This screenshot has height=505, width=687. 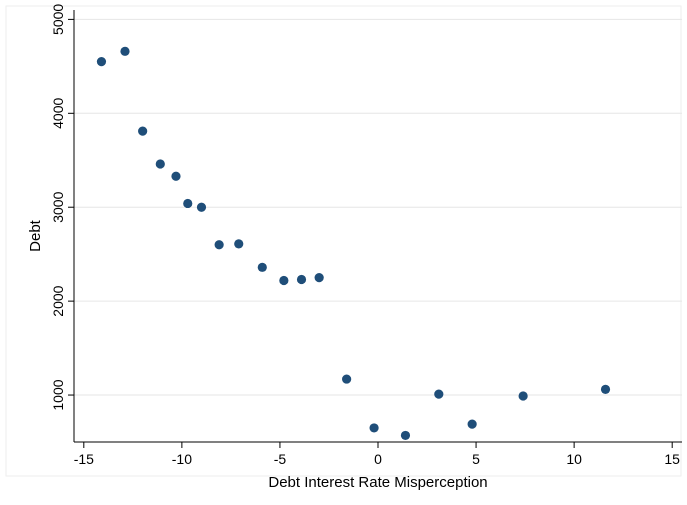 What do you see at coordinates (58, 19) in the screenshot?
I see `y-tick-label: 5000` at bounding box center [58, 19].